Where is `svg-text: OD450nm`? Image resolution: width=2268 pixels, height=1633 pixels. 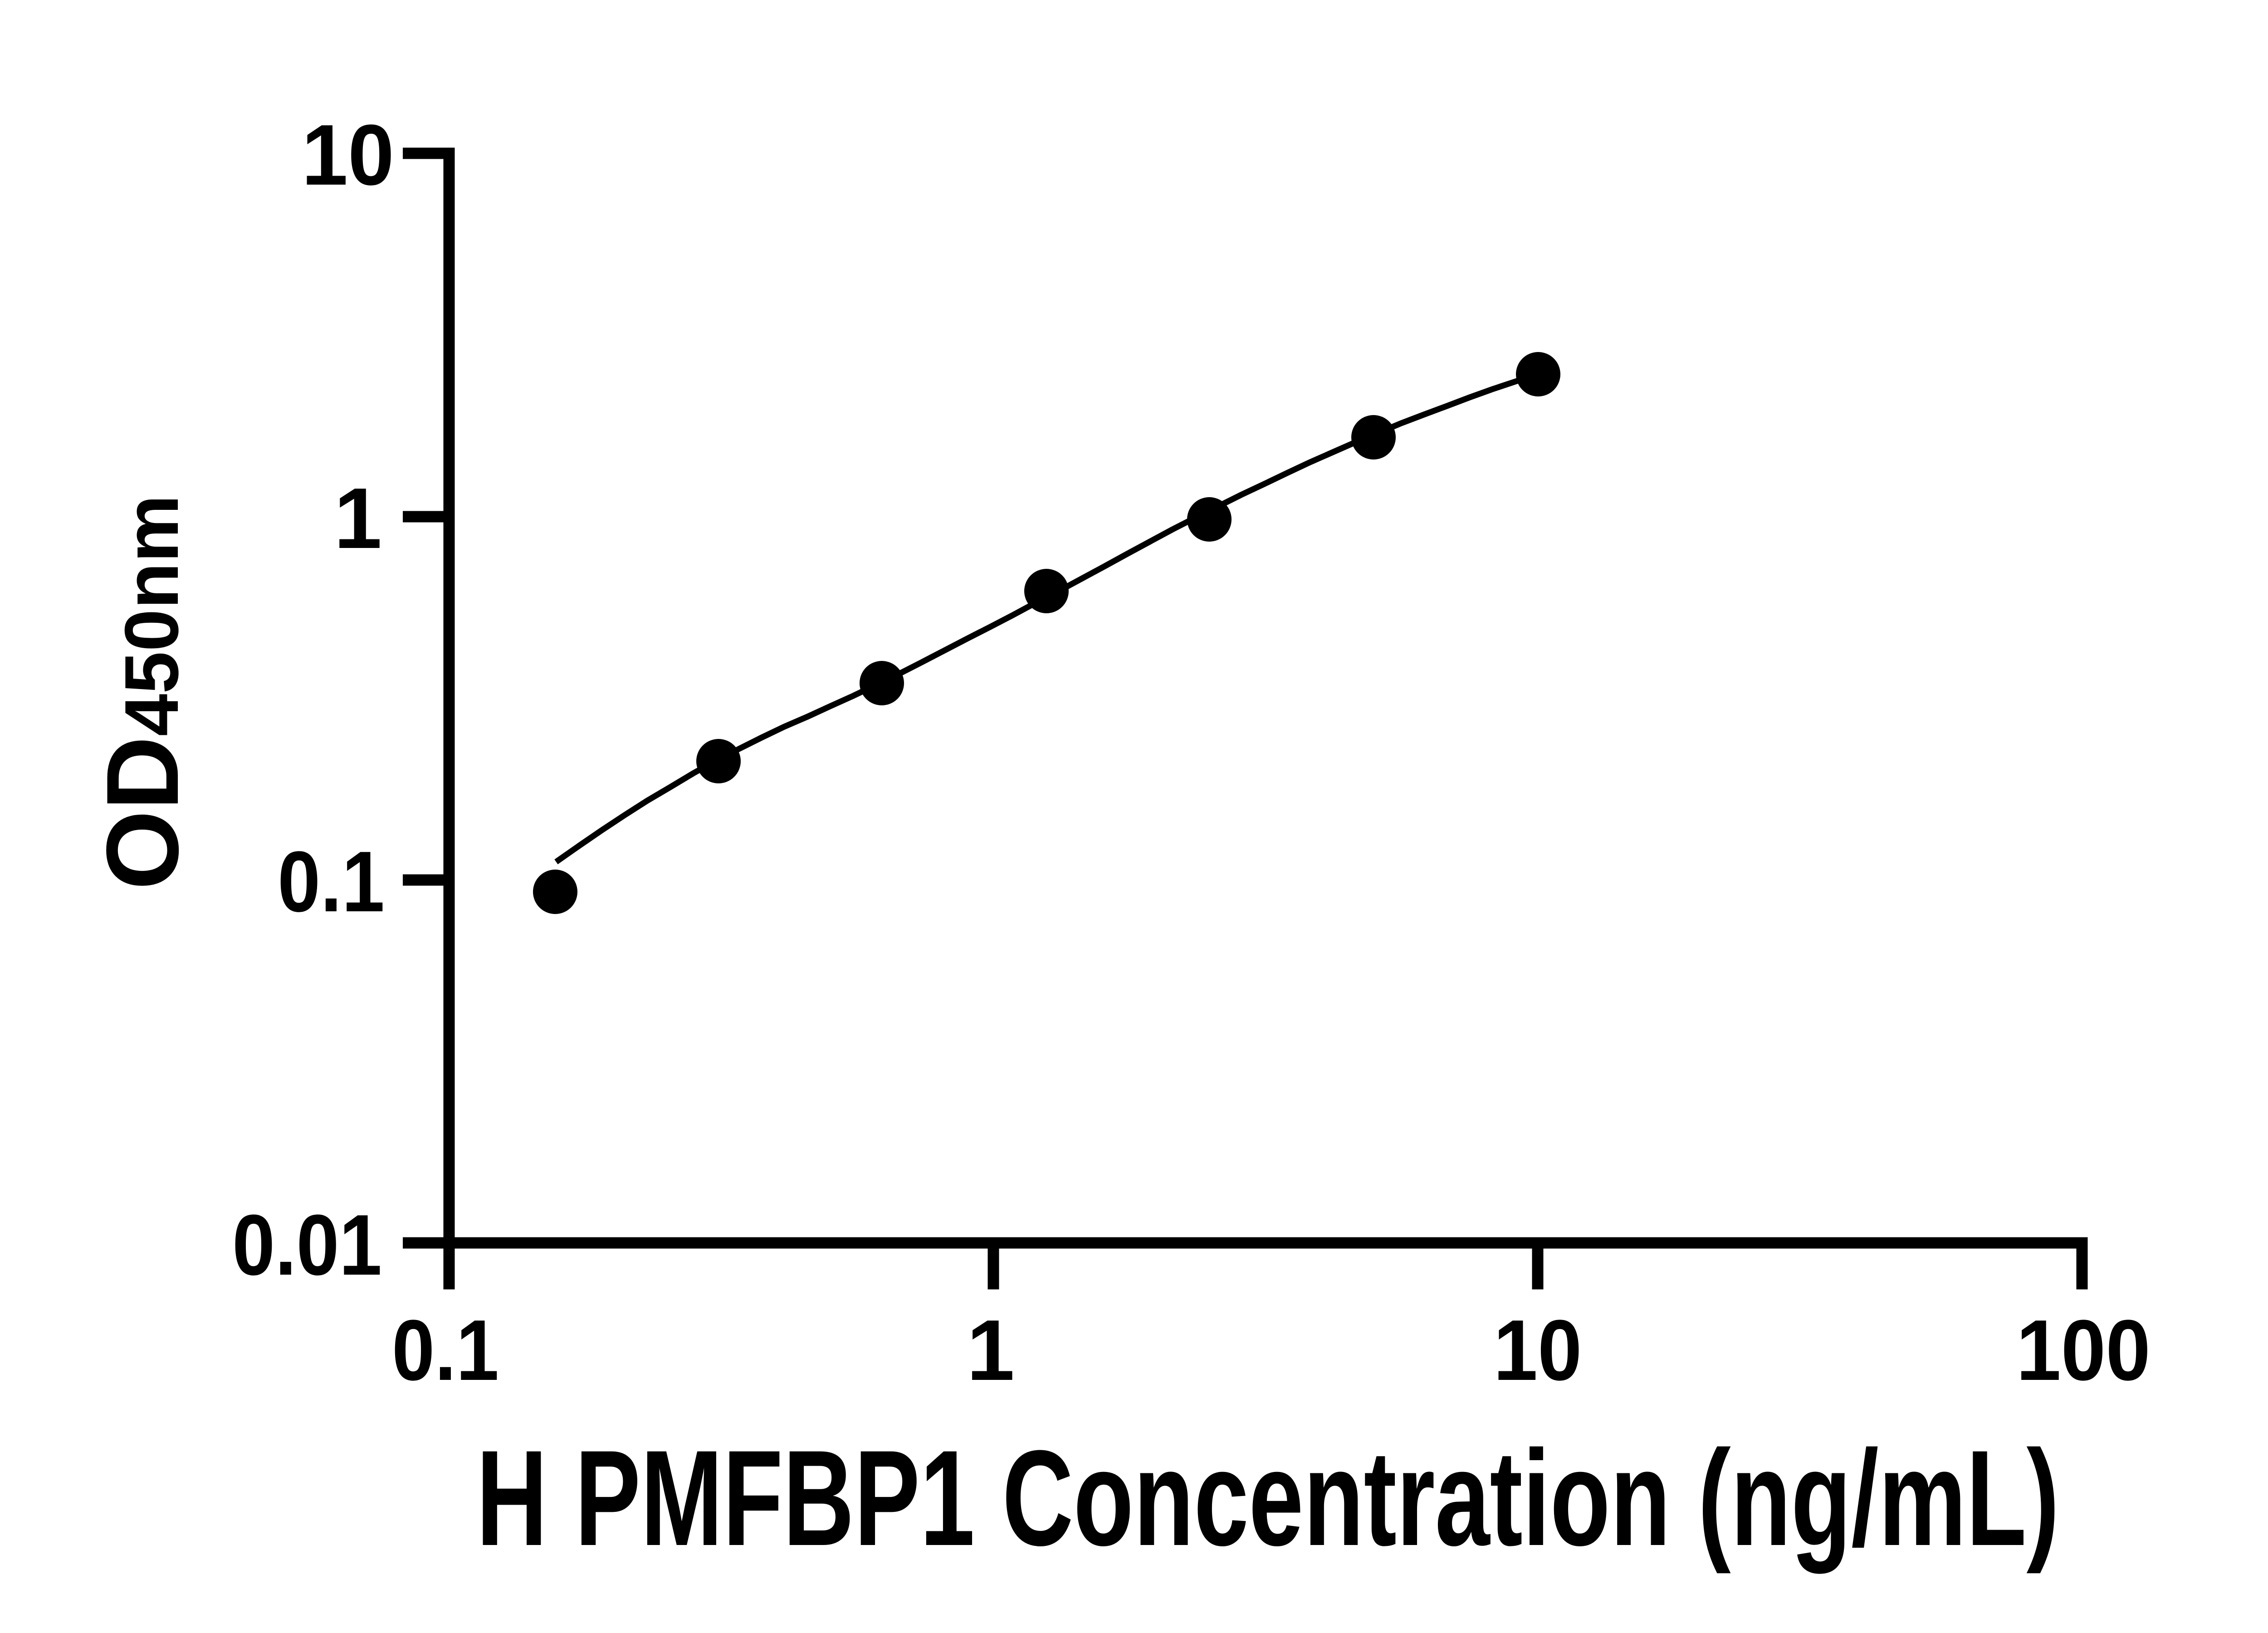
svg-text: OD450nm is located at coordinates (143, 692).